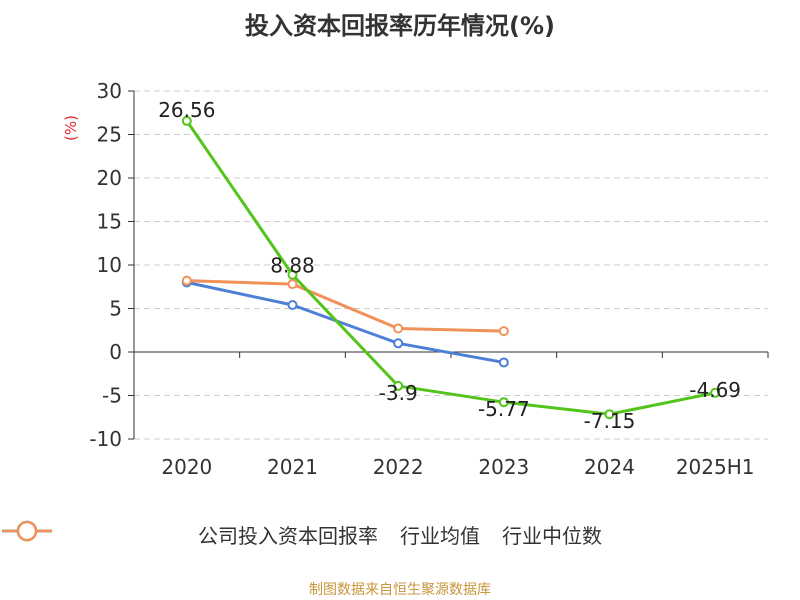  I want to click on y-tick-label: 10, so click(109, 265).